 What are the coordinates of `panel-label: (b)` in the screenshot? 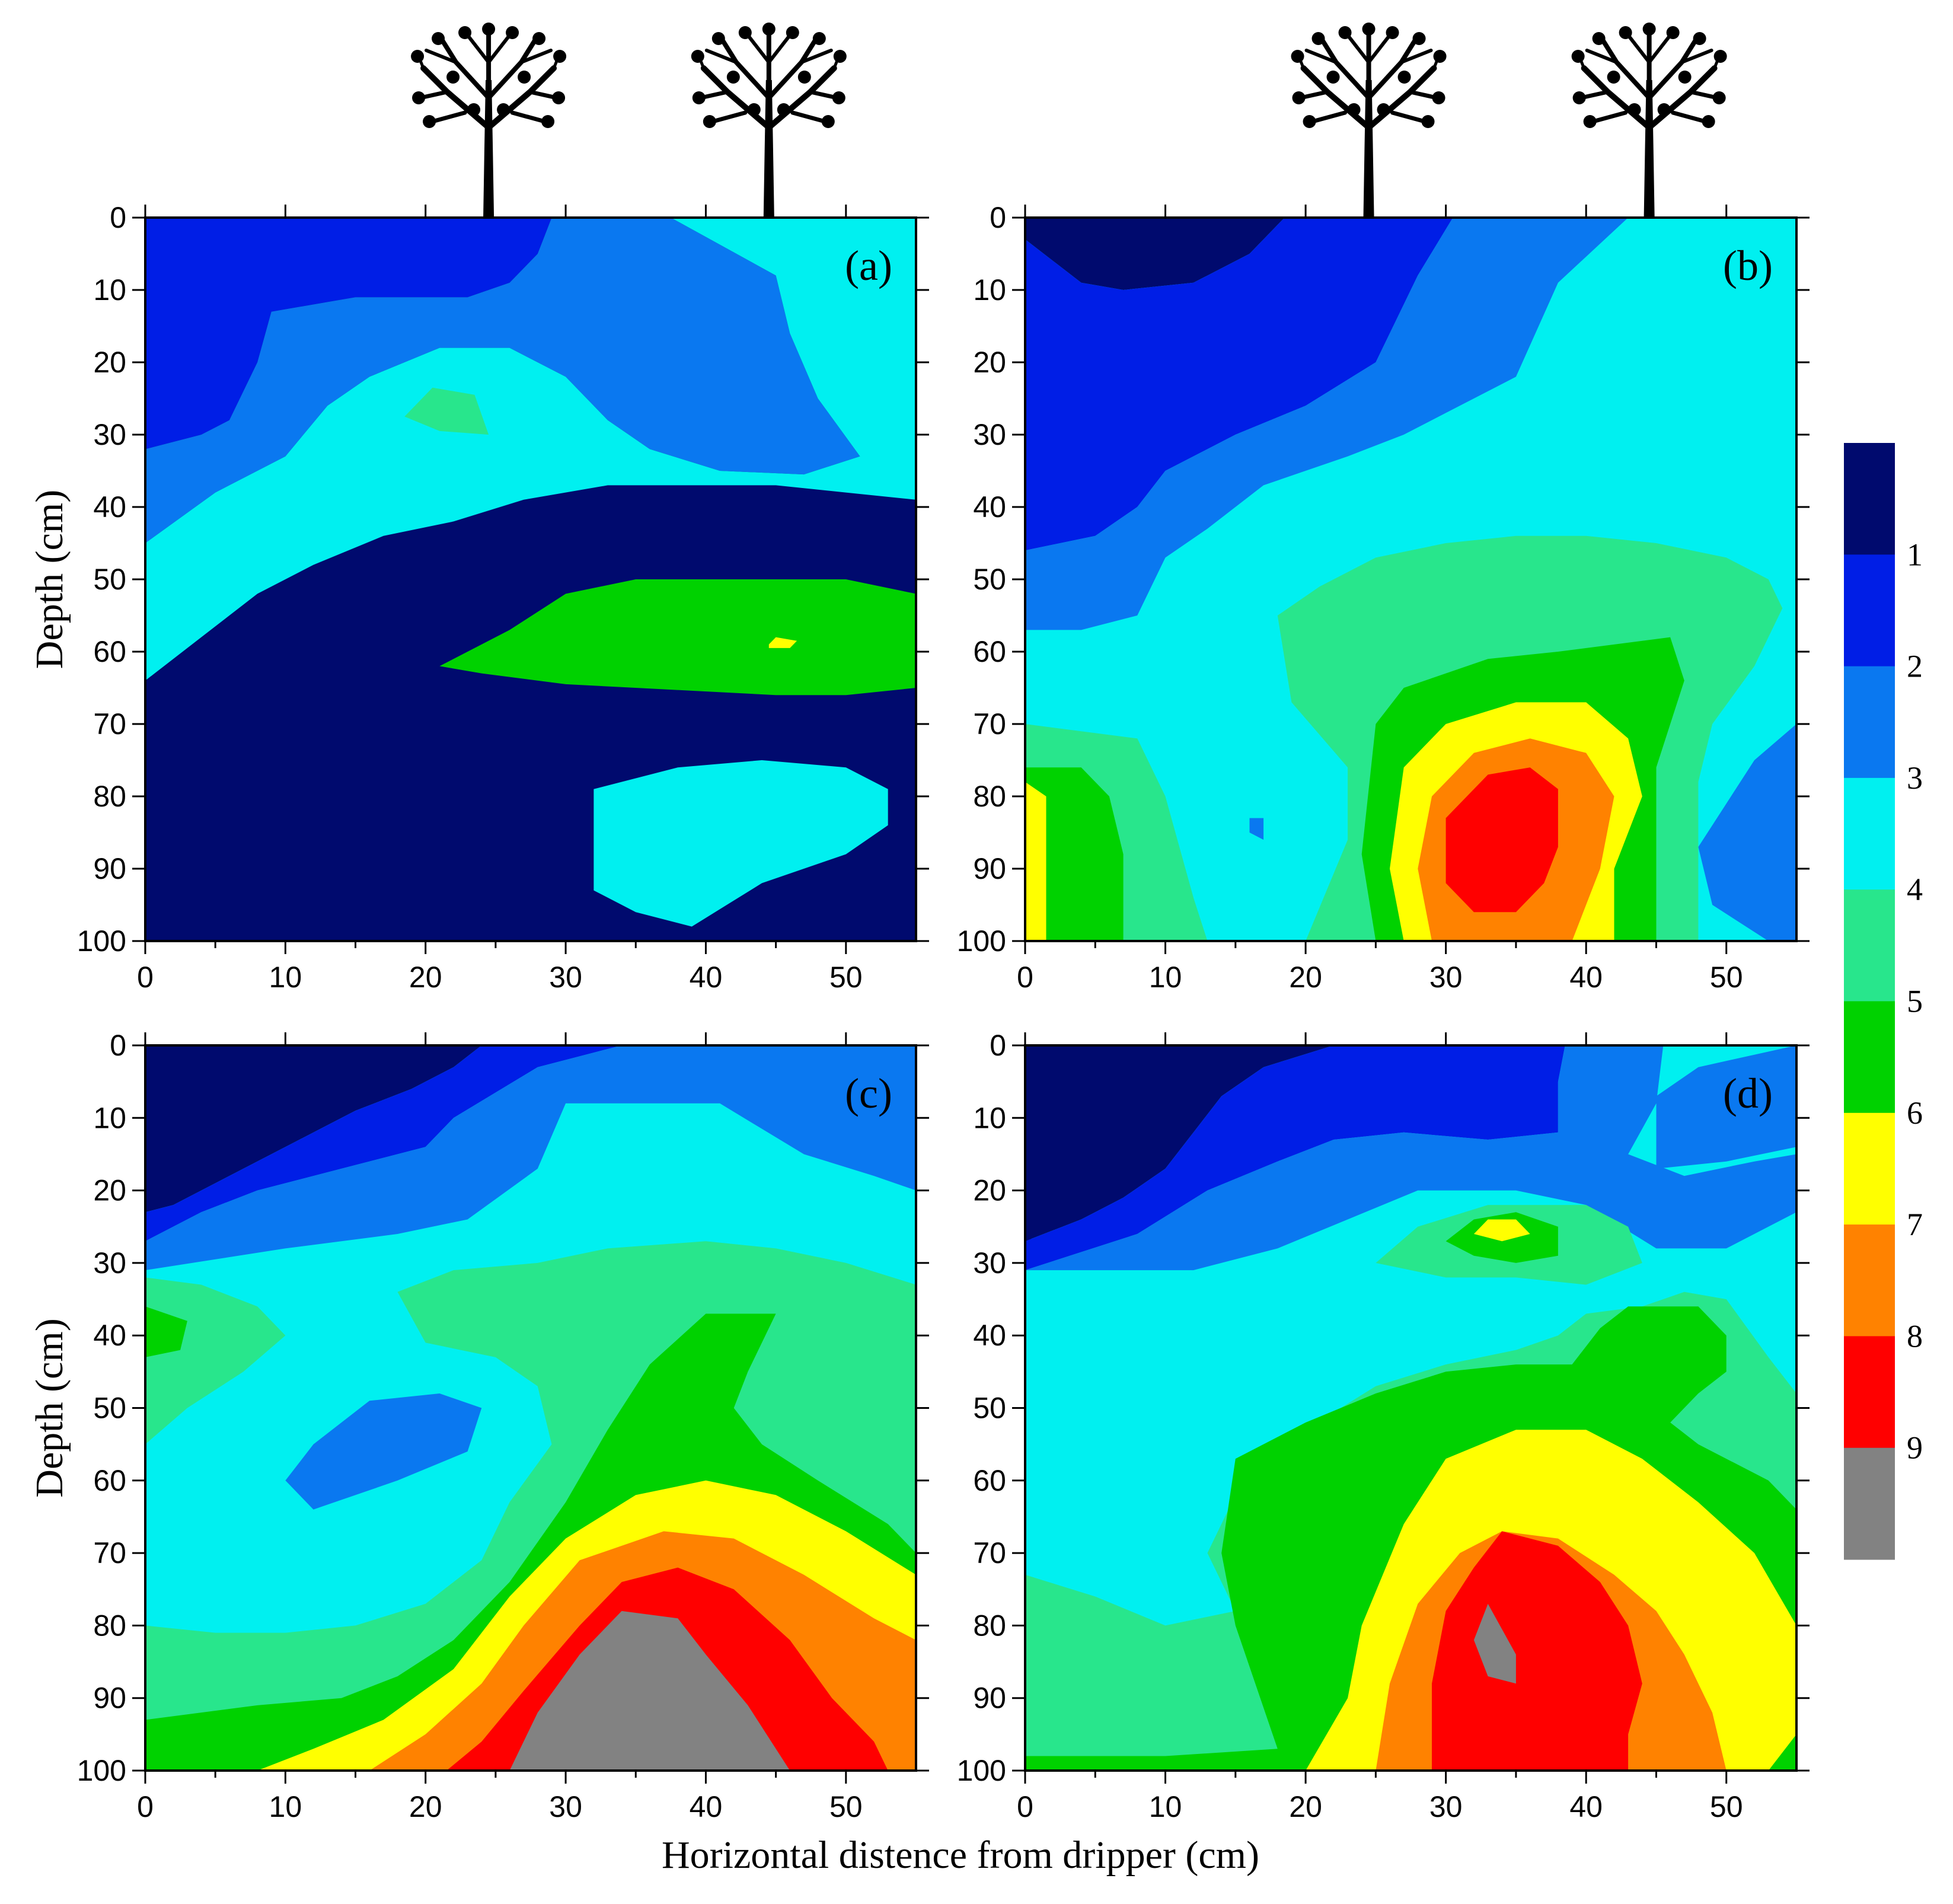 It's located at (1748, 265).